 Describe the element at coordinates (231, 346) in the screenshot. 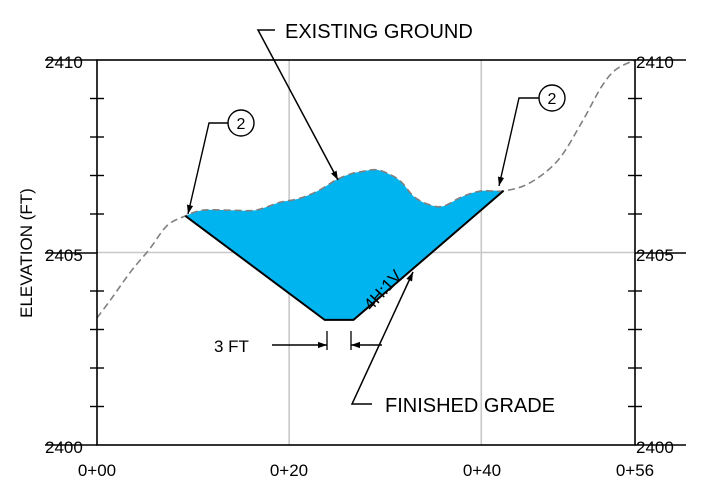

I see `bottom-width-label: 3 FT` at that location.